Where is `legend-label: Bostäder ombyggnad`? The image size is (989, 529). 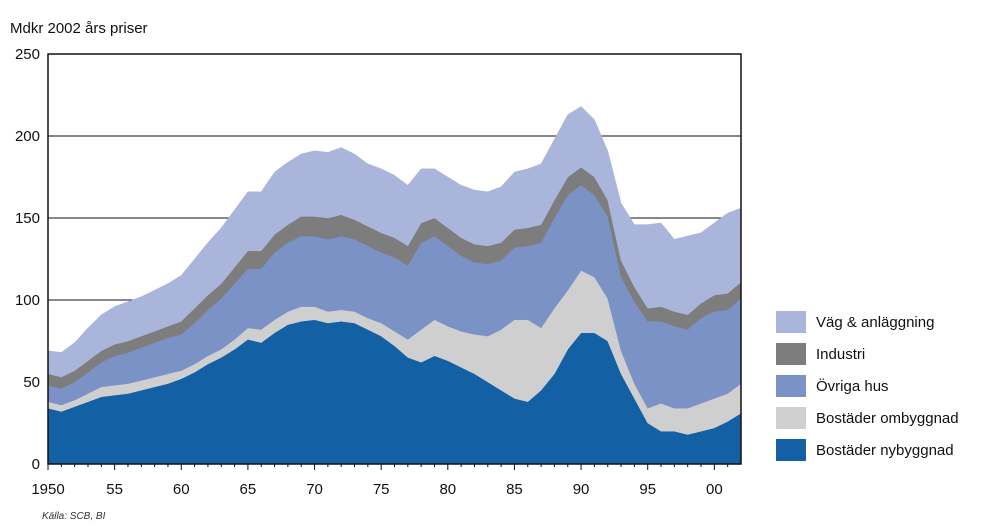
legend-label: Bostäder ombyggnad is located at coordinates (887, 418).